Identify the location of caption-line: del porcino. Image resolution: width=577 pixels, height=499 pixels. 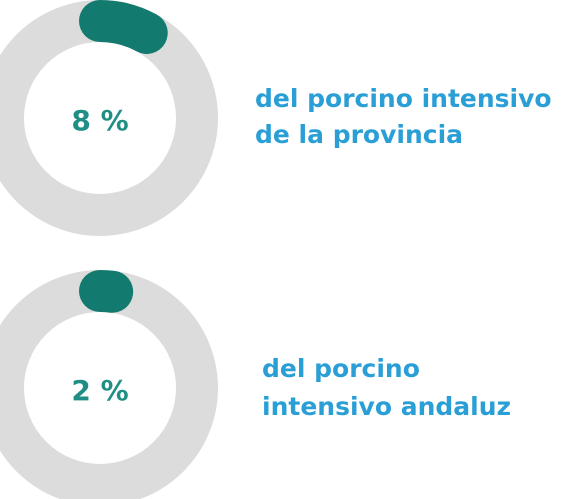
(341, 368).